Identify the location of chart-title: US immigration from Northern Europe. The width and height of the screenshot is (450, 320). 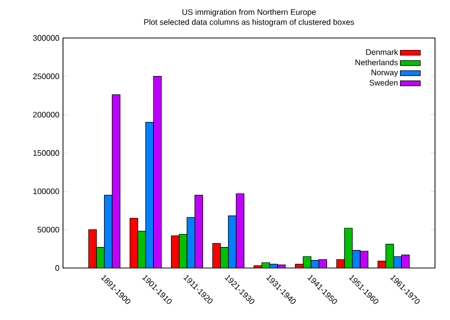
(249, 12).